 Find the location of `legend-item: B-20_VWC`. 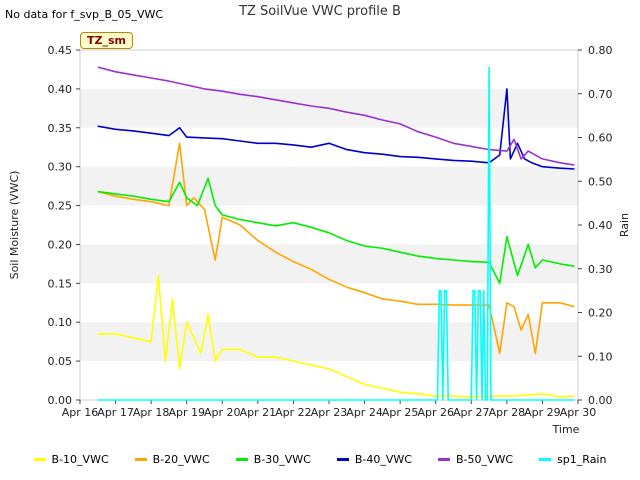

legend-item: B-20_VWC is located at coordinates (172, 459).